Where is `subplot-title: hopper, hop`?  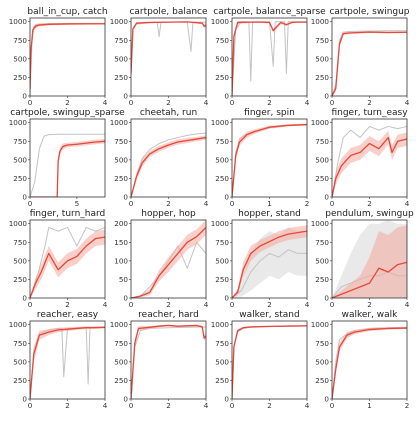 subplot-title: hopper, hop is located at coordinates (168, 214).